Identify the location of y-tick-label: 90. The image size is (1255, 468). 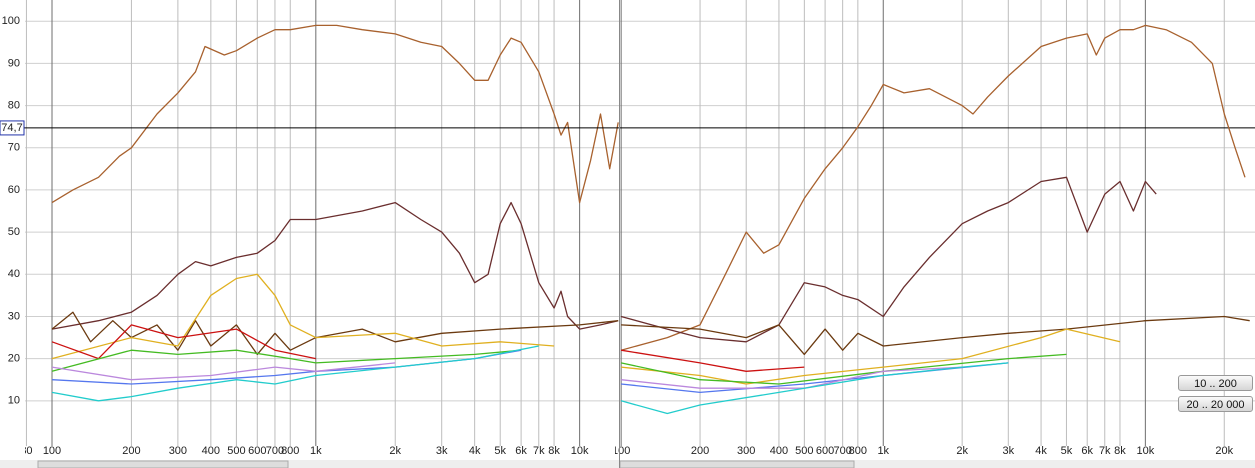
(14, 63).